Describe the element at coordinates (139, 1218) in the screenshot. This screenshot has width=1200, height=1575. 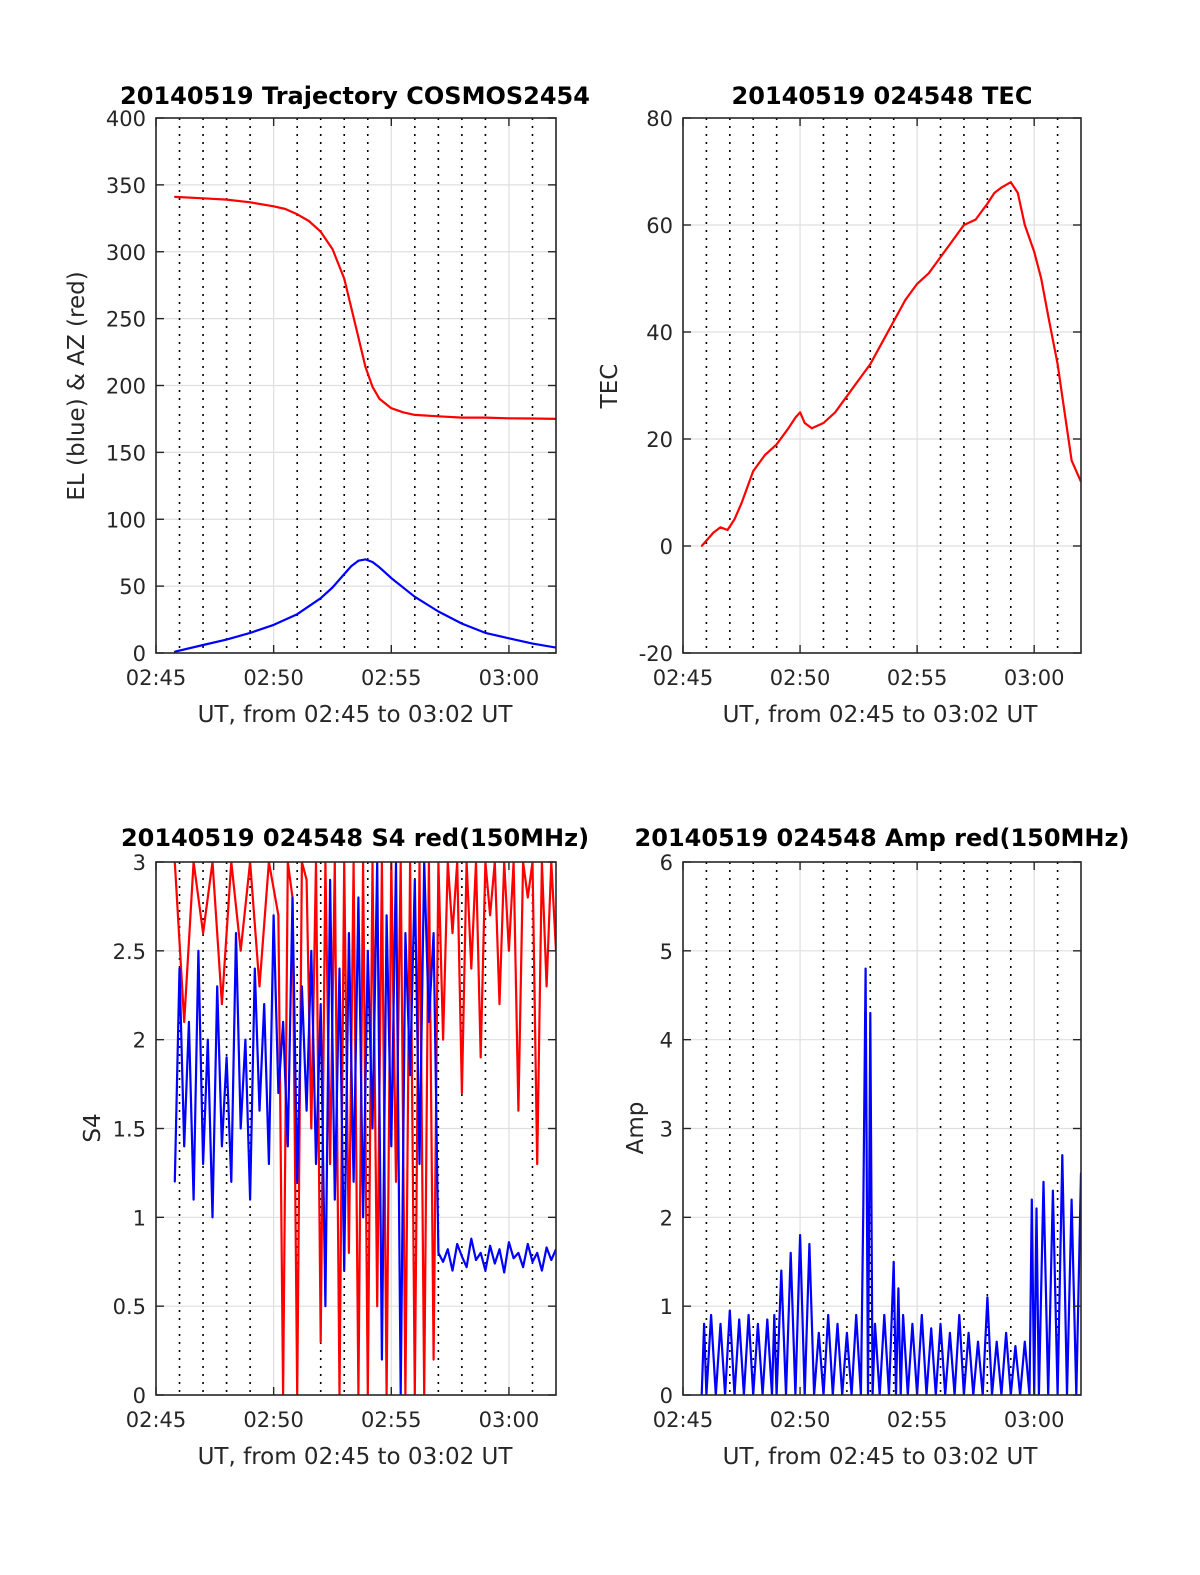
I see `y-tick-label: 1` at that location.